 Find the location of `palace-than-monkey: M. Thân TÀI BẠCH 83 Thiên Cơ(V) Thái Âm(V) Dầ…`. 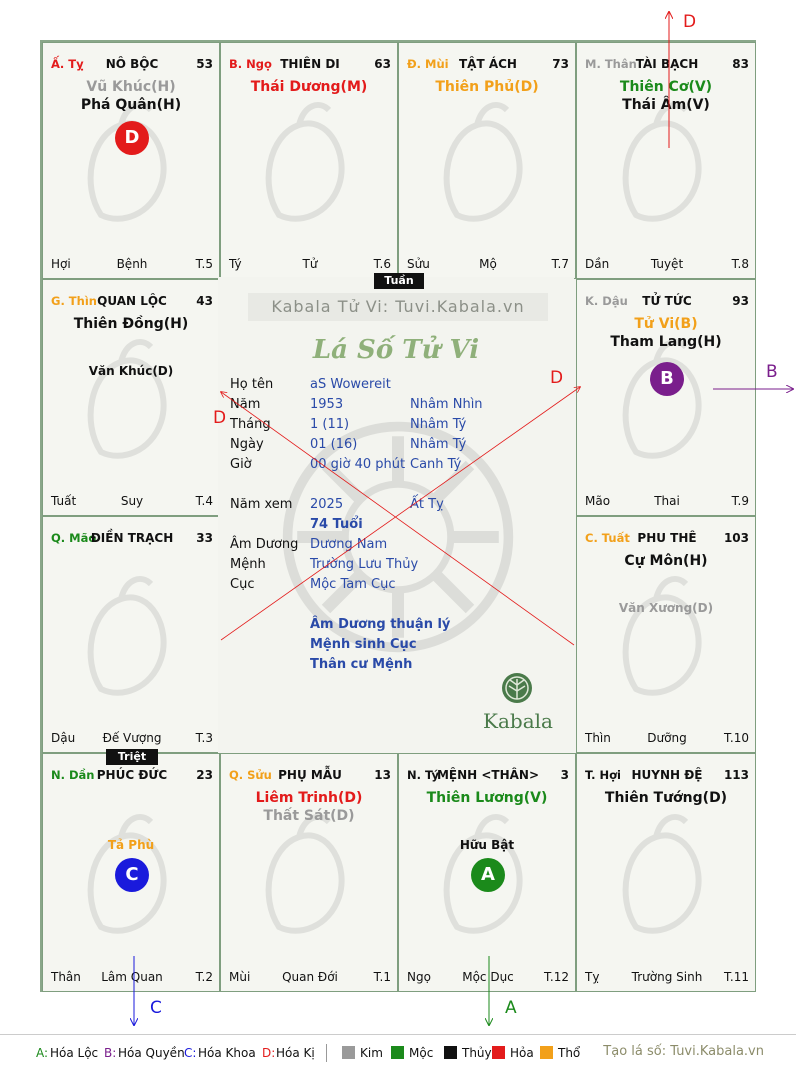

palace-than-monkey: M. Thân TÀI BẠCH 83 Thiên Cơ(V) Thái Âm(V) Dầ… is located at coordinates (666, 160).